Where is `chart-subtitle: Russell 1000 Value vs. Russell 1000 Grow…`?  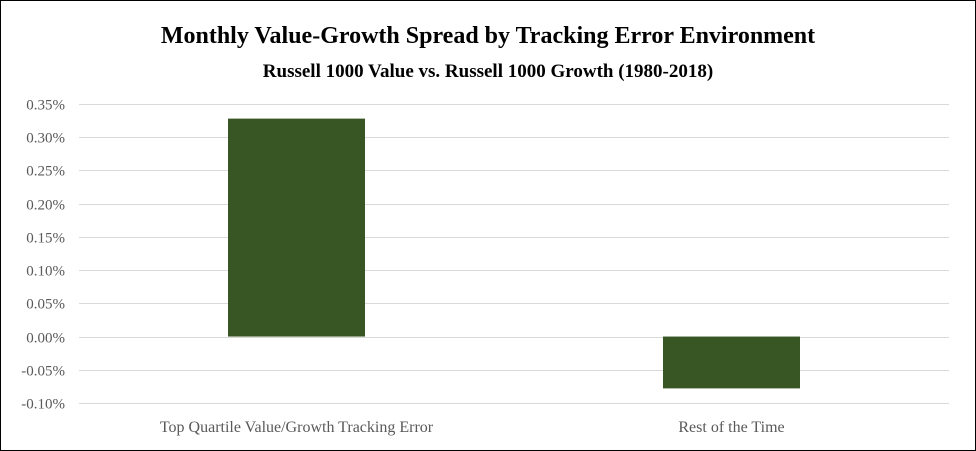
chart-subtitle: Russell 1000 Value vs. Russell 1000 Grow… is located at coordinates (488, 71).